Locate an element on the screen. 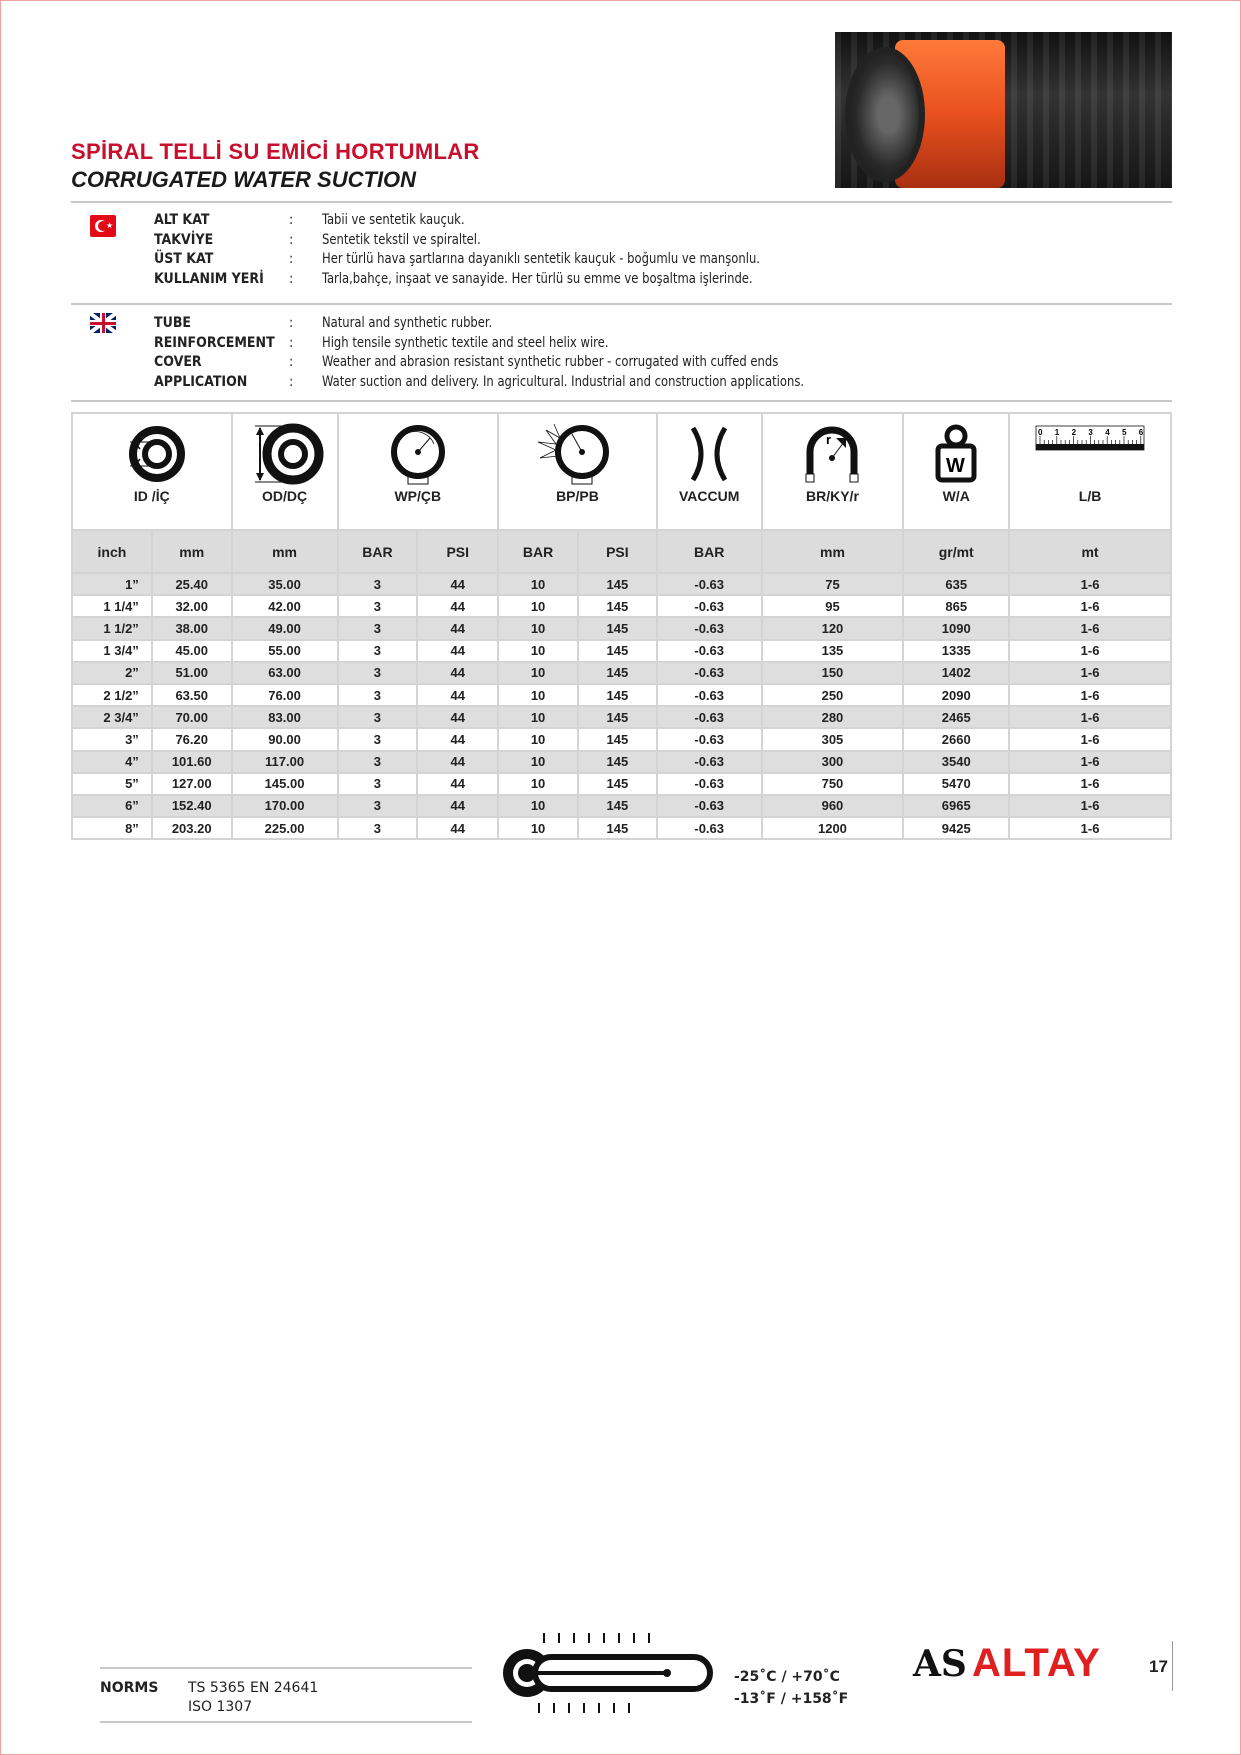 The image size is (1241, 1755). ruler-number: 1 is located at coordinates (1057, 432).